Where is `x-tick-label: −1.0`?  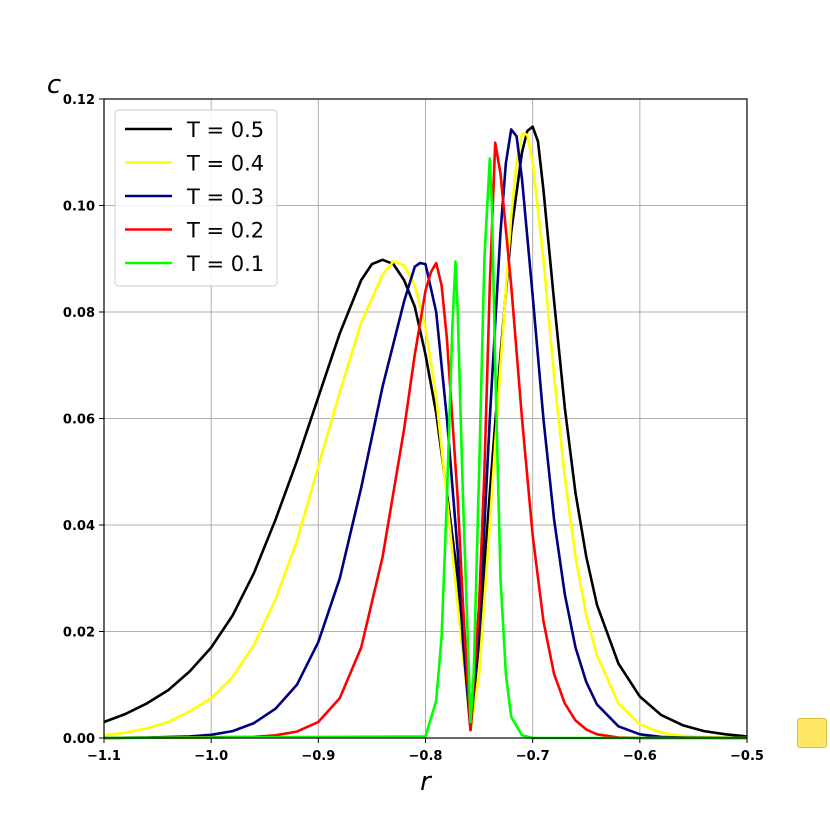 x-tick-label: −1.0 is located at coordinates (211, 756).